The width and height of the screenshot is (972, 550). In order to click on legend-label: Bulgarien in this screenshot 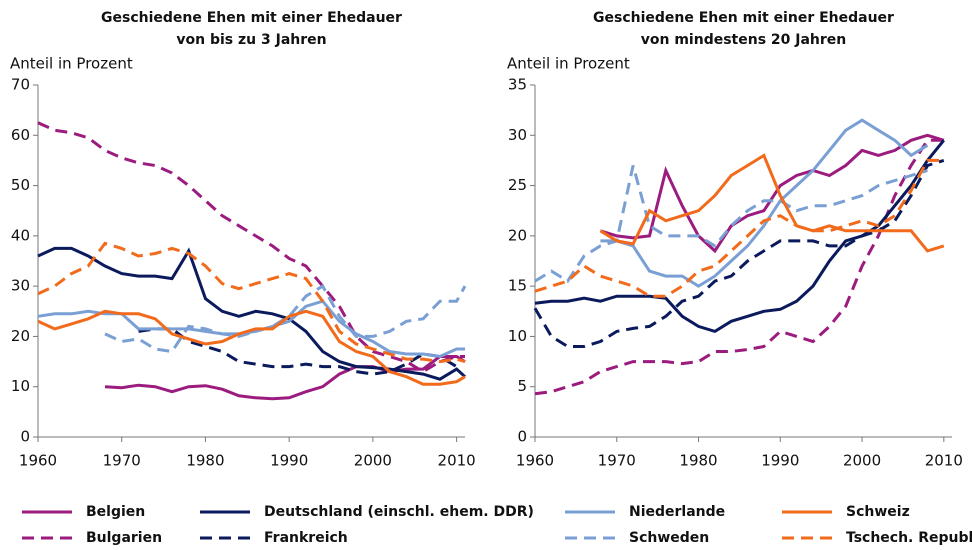, I will do `click(124, 538)`.